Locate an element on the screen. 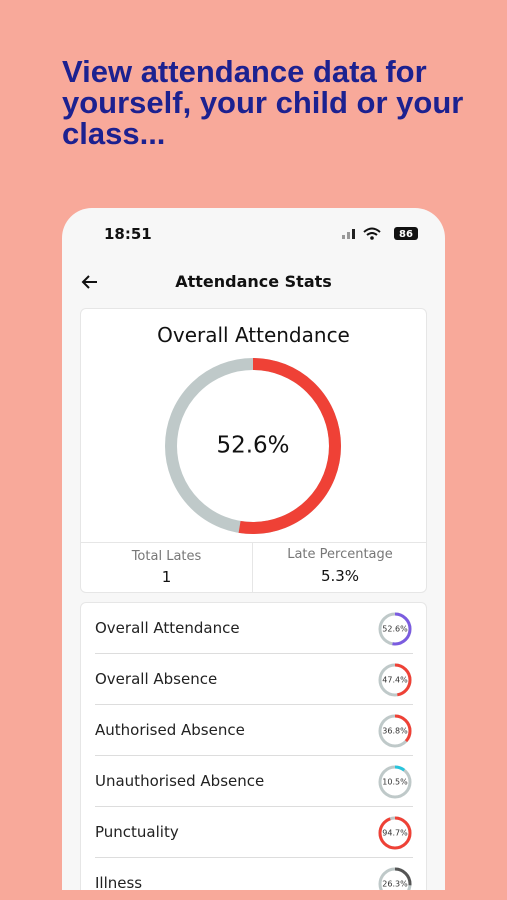 The height and width of the screenshot is (900, 507). late-percentage-value: 5.3% is located at coordinates (340, 576).